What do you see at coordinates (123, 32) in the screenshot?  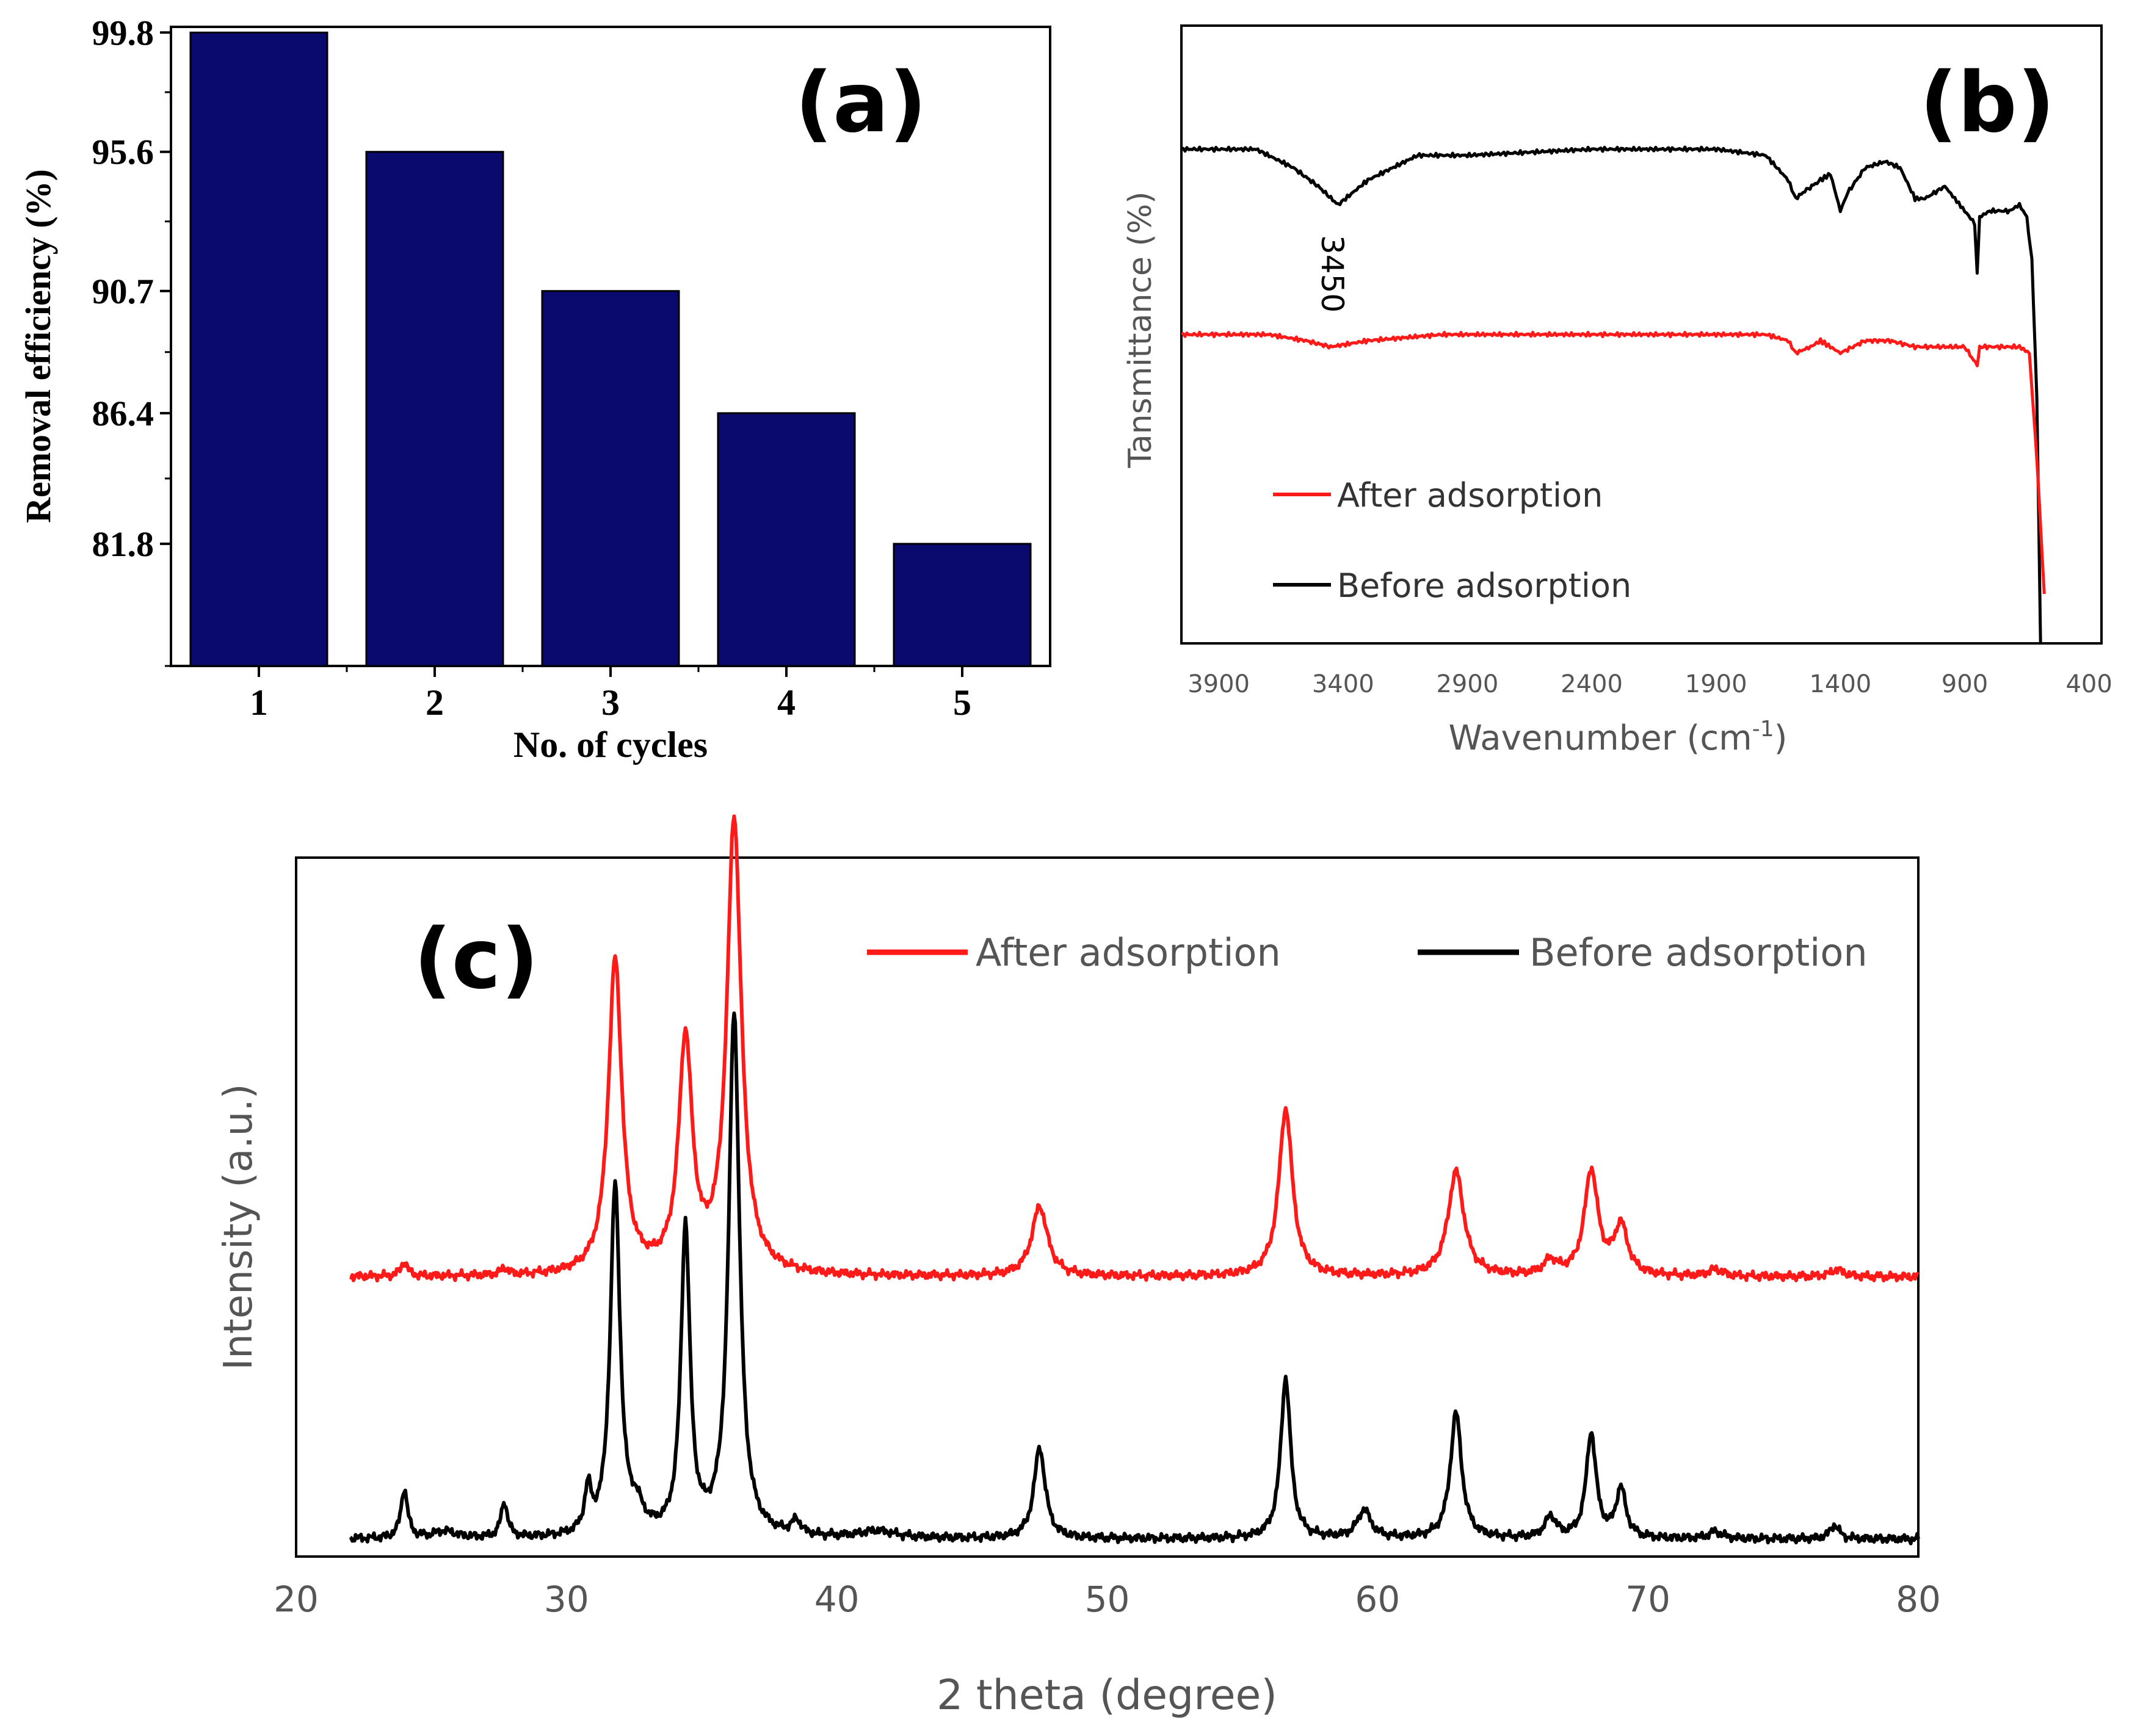 I see `panel-a-y-tick-label-99.8: 99.8` at bounding box center [123, 32].